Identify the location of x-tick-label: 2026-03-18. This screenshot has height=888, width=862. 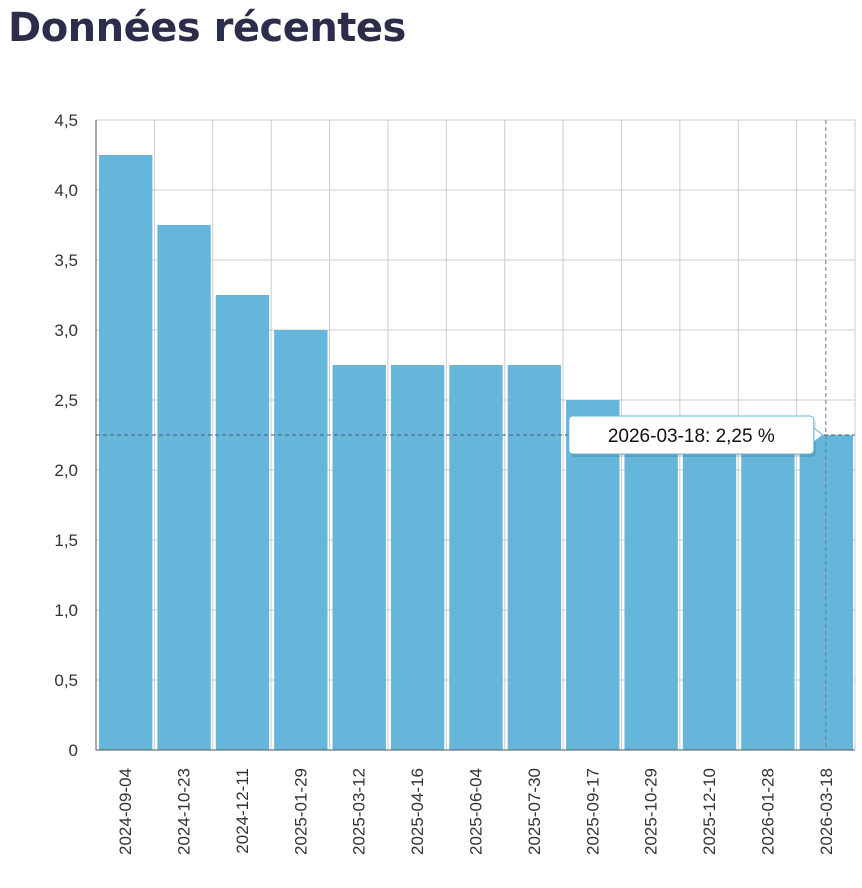
(826, 811).